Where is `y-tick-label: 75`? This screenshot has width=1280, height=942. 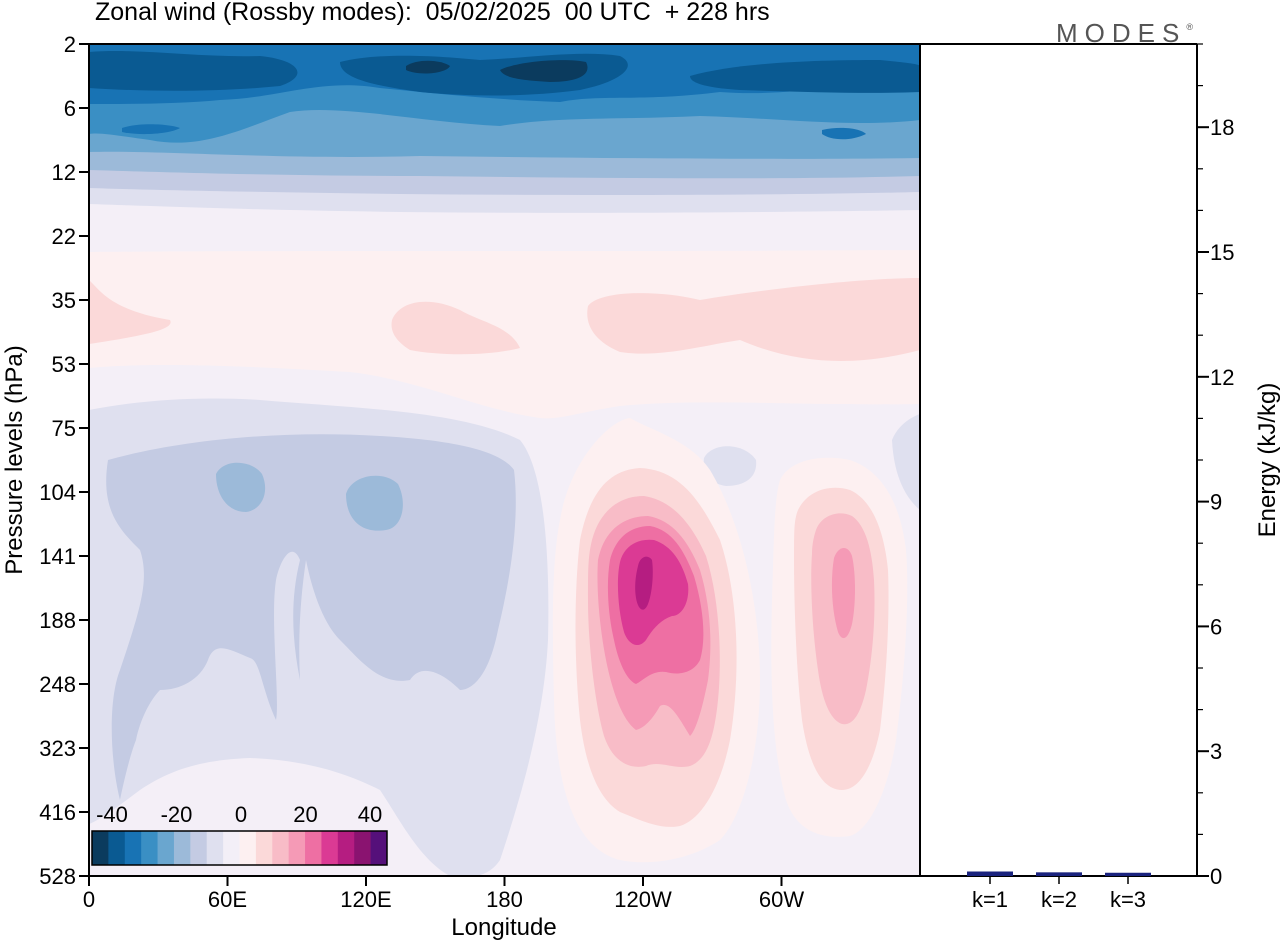 y-tick-label: 75 is located at coordinates (64, 428).